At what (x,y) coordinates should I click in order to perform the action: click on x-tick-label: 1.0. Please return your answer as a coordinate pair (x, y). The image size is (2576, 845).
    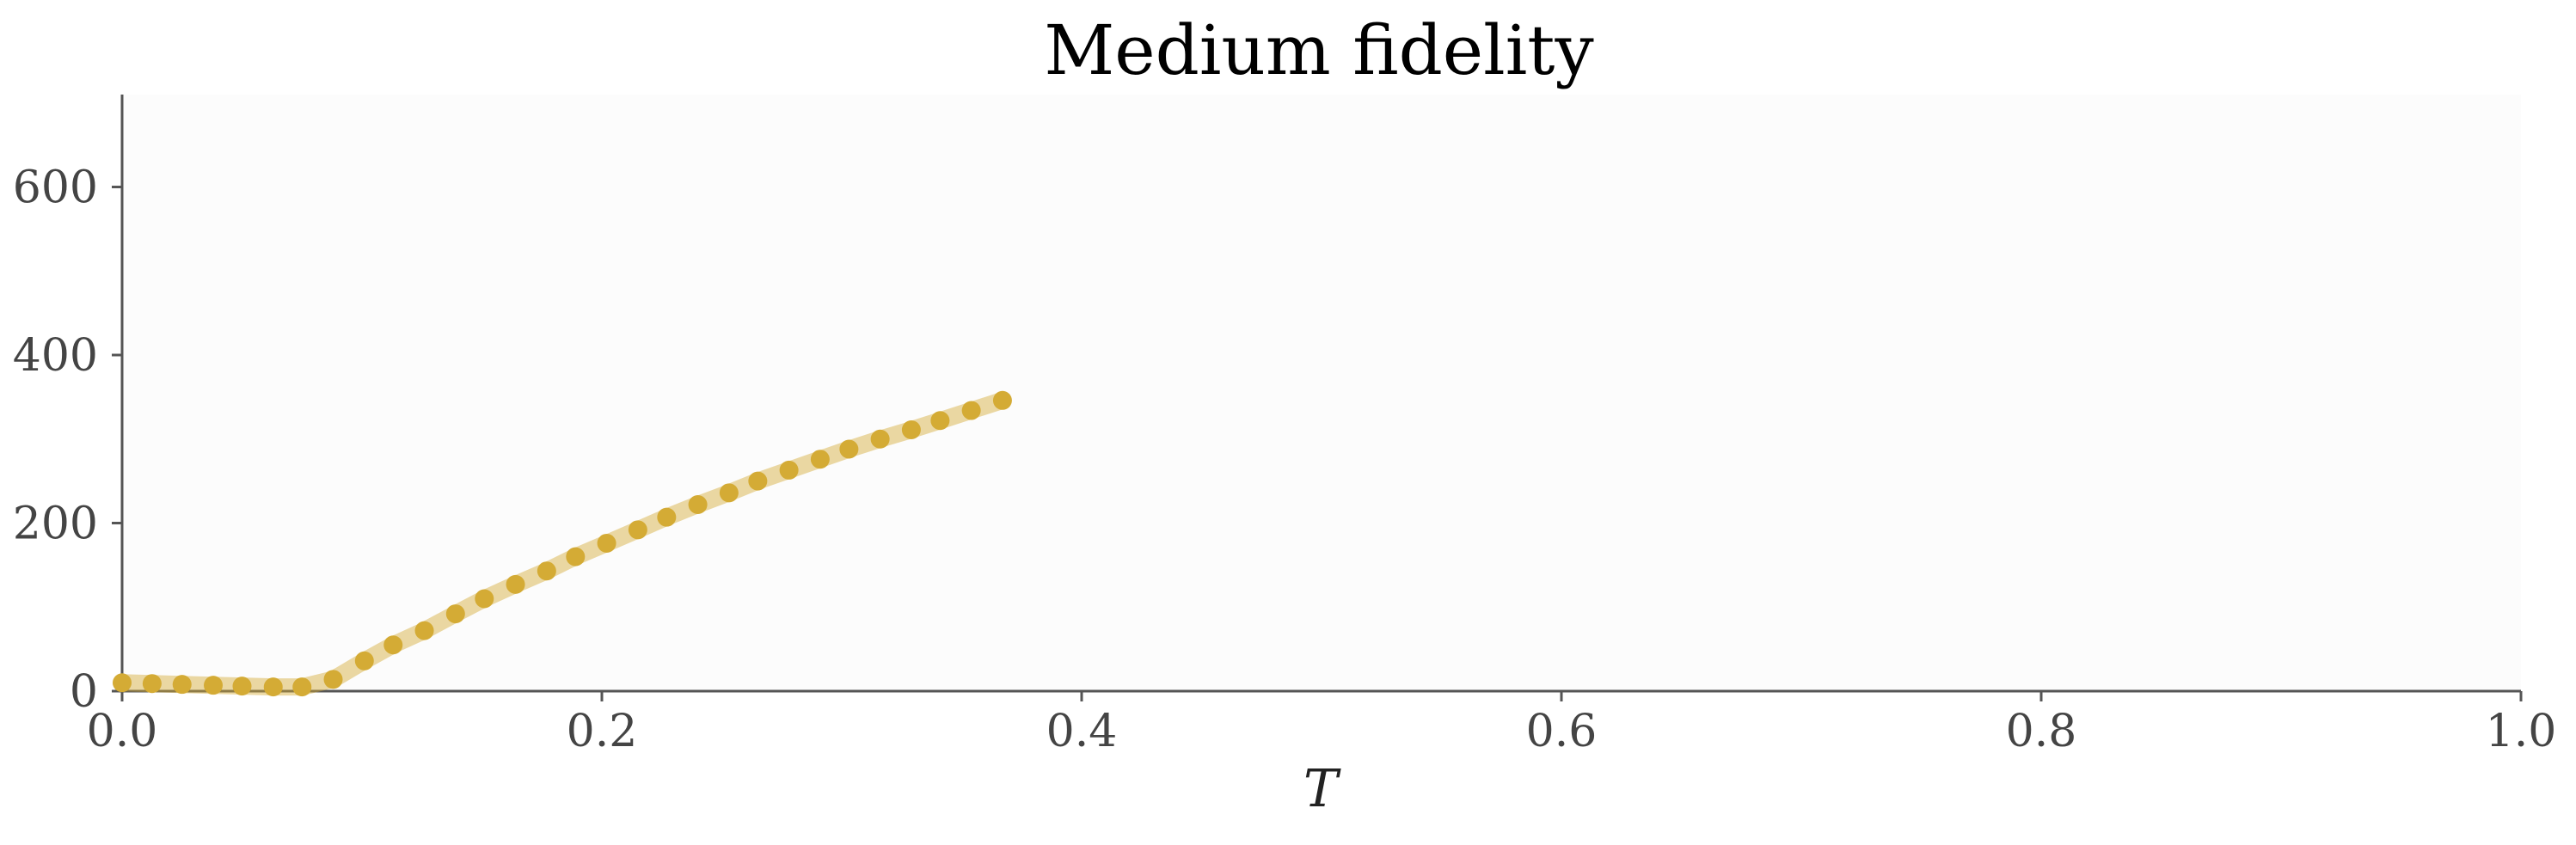
    Looking at the image, I should click on (2522, 731).